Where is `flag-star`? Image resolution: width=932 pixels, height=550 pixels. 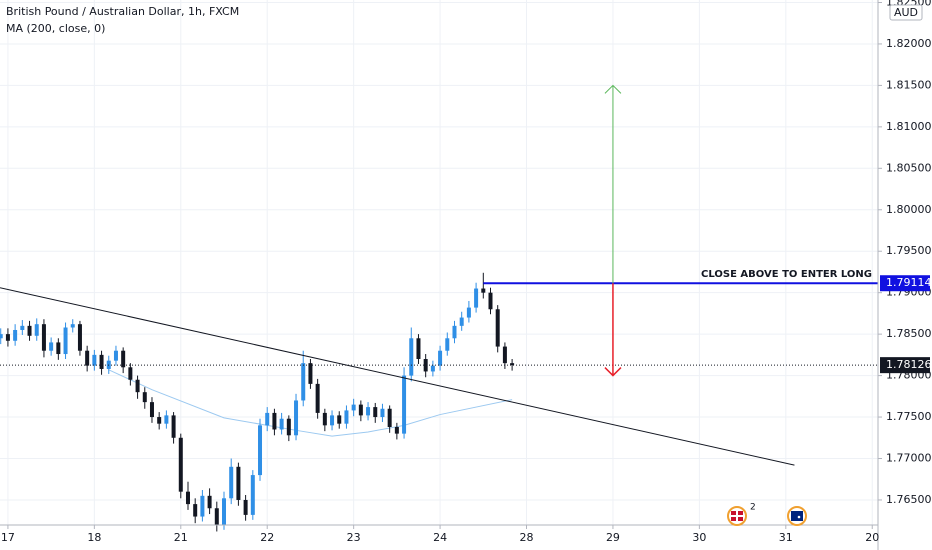
flag-star is located at coordinates (799, 517).